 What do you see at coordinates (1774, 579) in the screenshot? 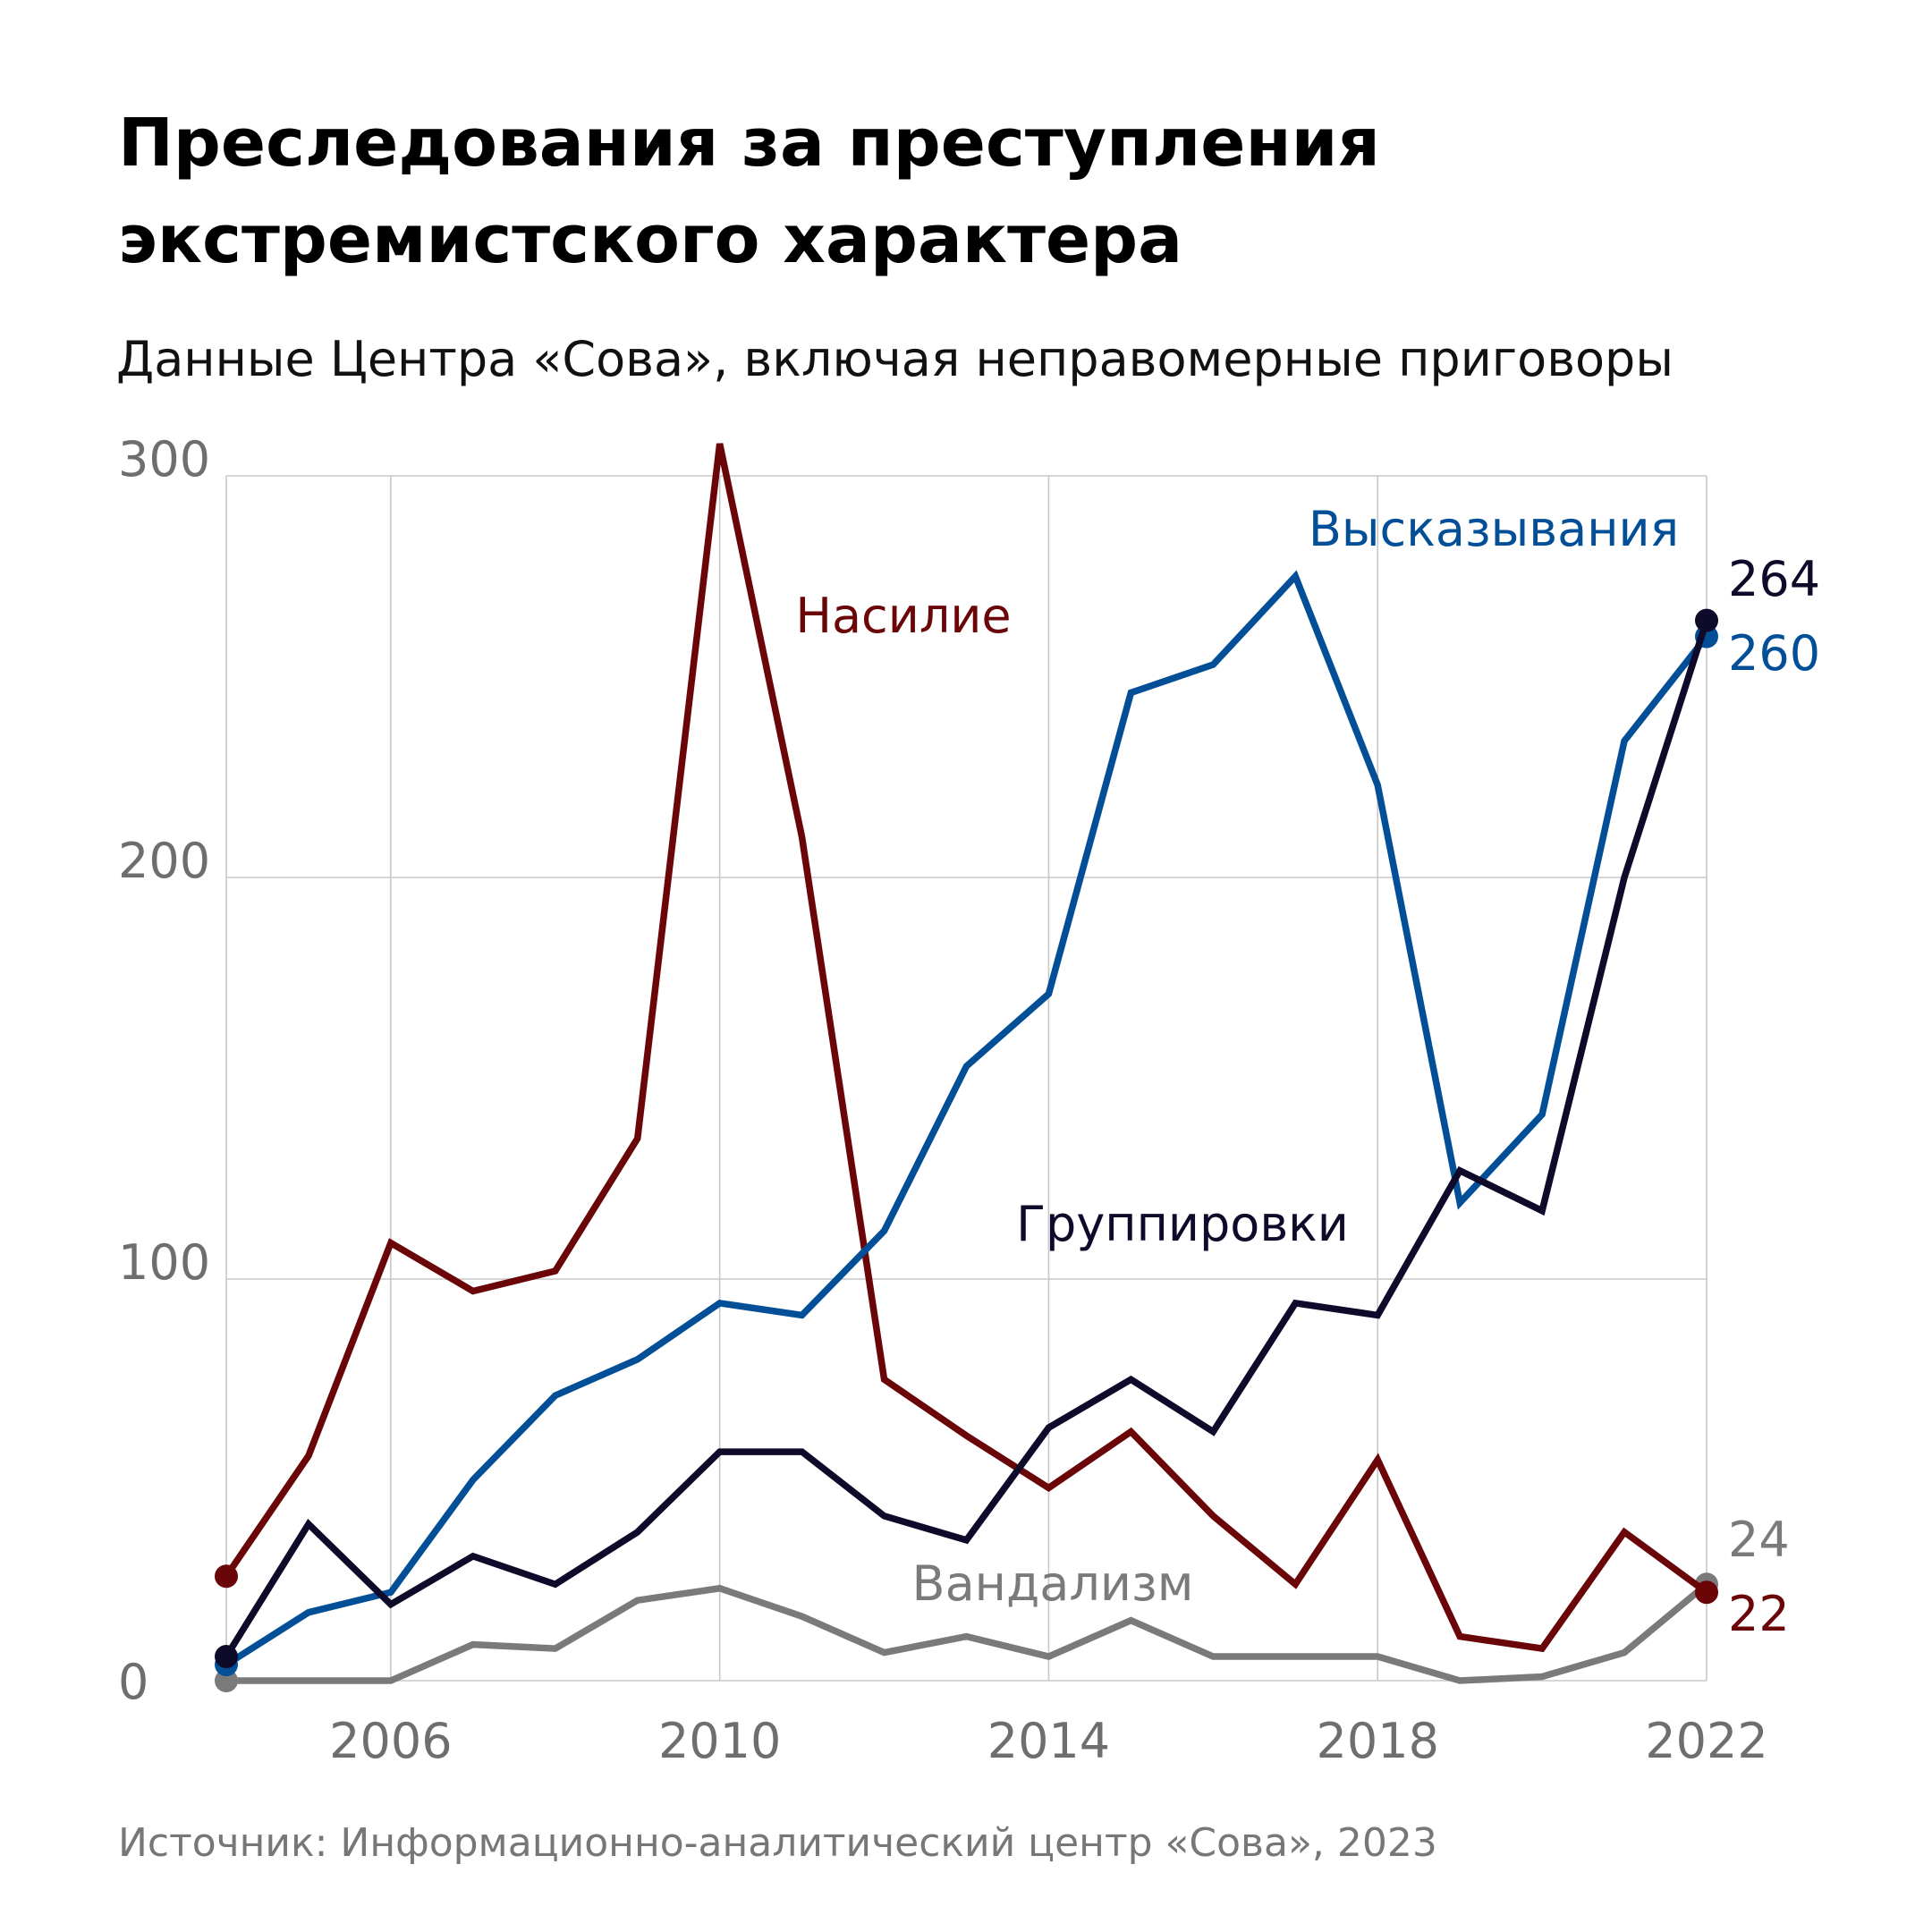
I see `end-label-groups: 264` at bounding box center [1774, 579].